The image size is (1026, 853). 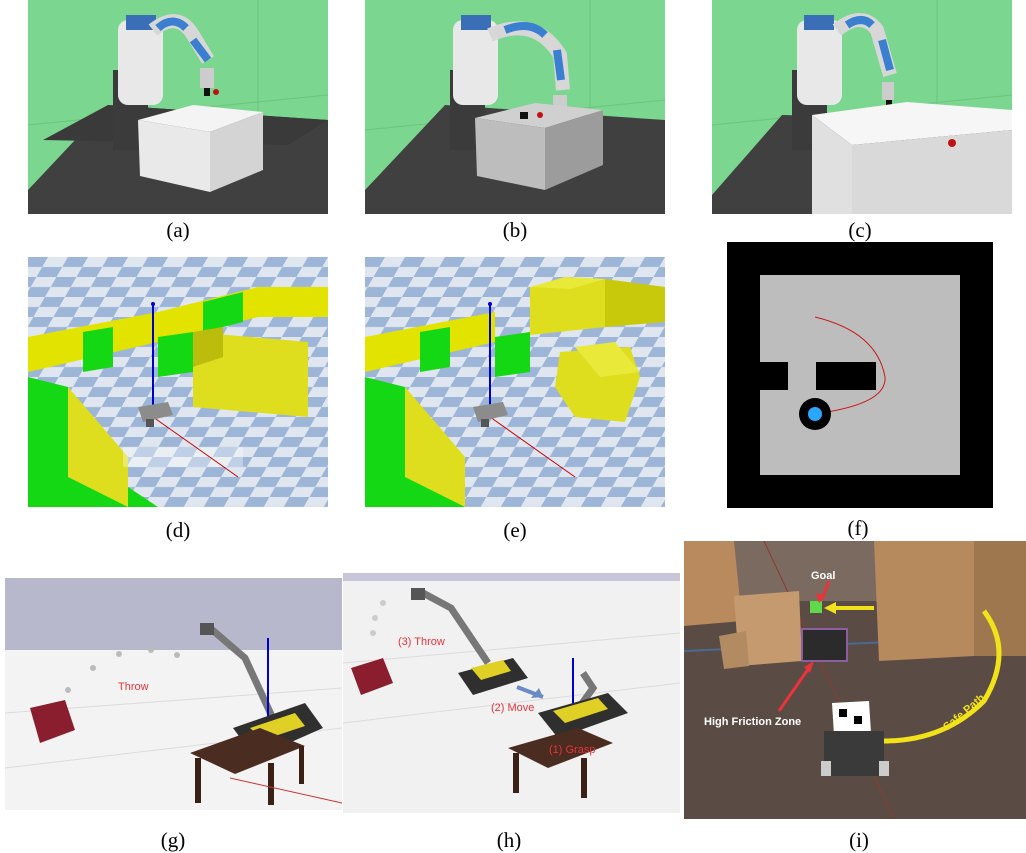 What do you see at coordinates (823, 576) in the screenshot?
I see `goal-label: Goal` at bounding box center [823, 576].